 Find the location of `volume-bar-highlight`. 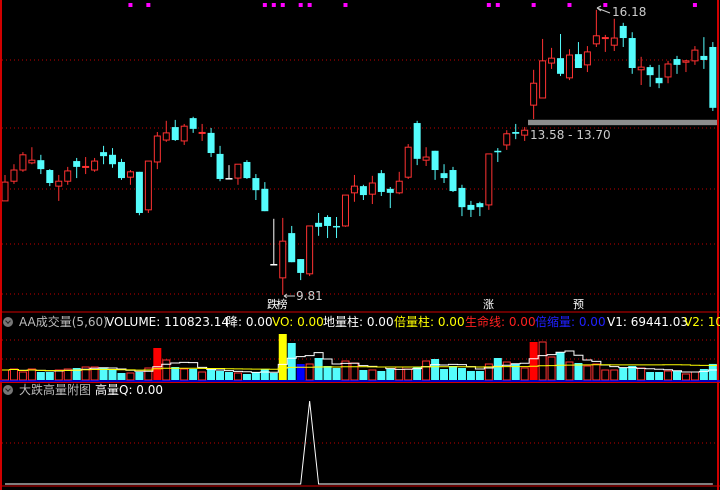

volume-bar-highlight is located at coordinates (282, 357).